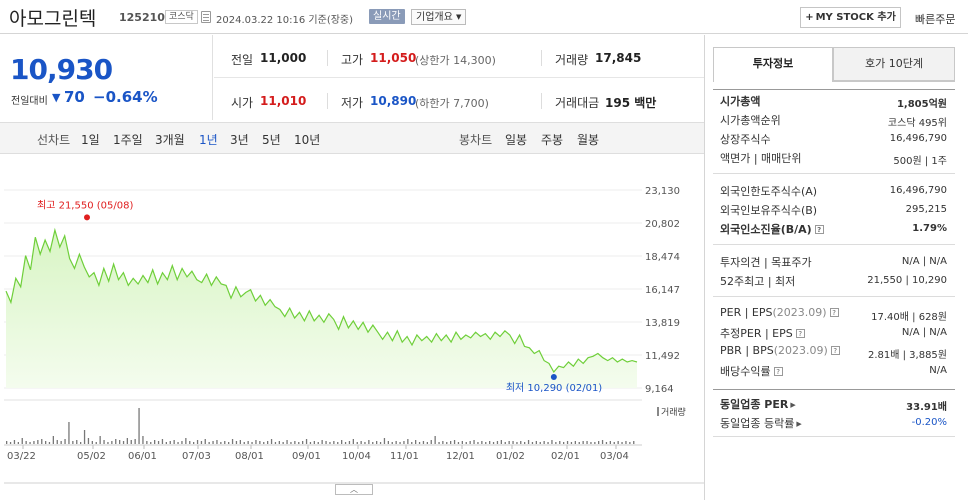 Image resolution: width=968 pixels, height=500 pixels. Describe the element at coordinates (196, 456) in the screenshot. I see `x-tick-label: 07/03` at that location.